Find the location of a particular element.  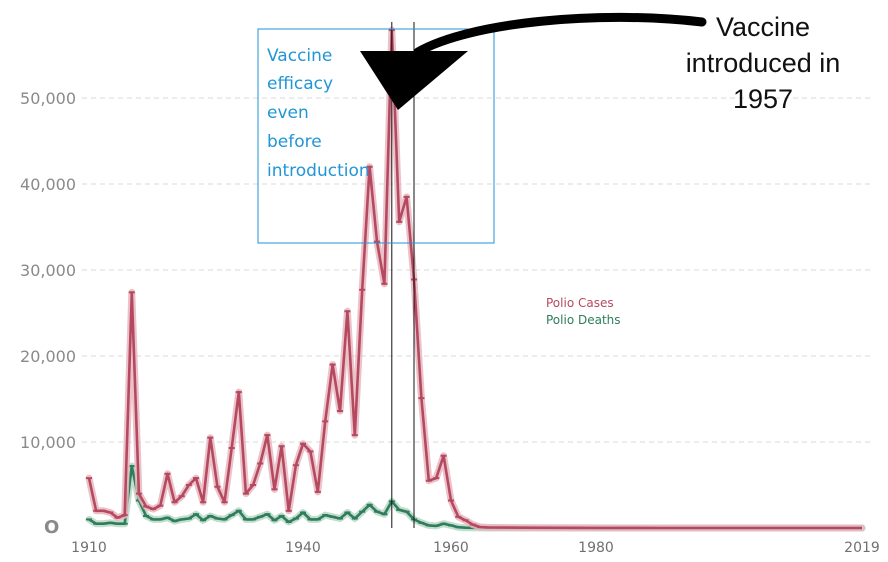

x-tick-label: 1960 is located at coordinates (451, 548).